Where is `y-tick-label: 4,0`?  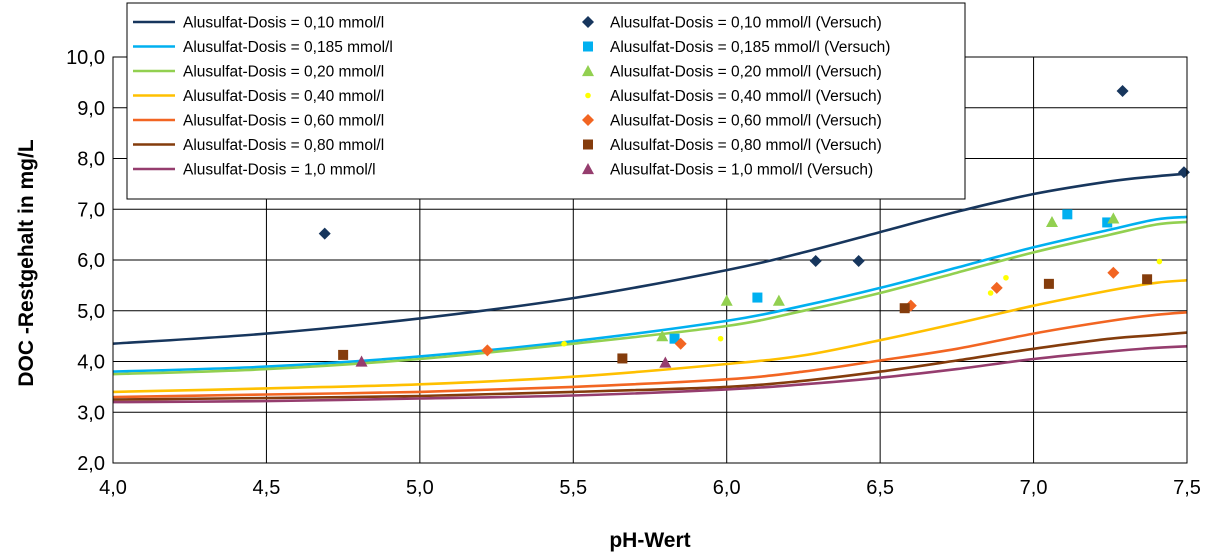
y-tick-label: 4,0 is located at coordinates (91, 363).